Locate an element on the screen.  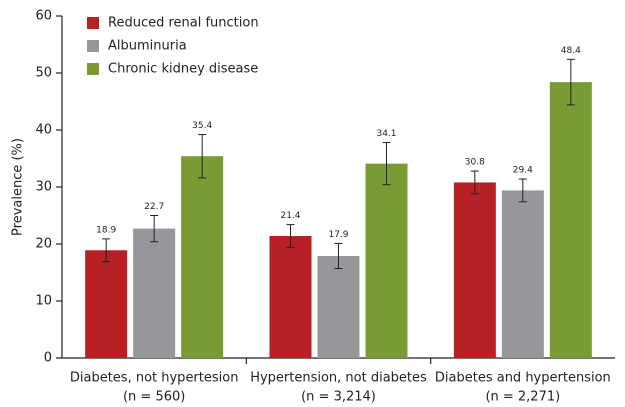
data-label: 48.4 is located at coordinates (571, 51).